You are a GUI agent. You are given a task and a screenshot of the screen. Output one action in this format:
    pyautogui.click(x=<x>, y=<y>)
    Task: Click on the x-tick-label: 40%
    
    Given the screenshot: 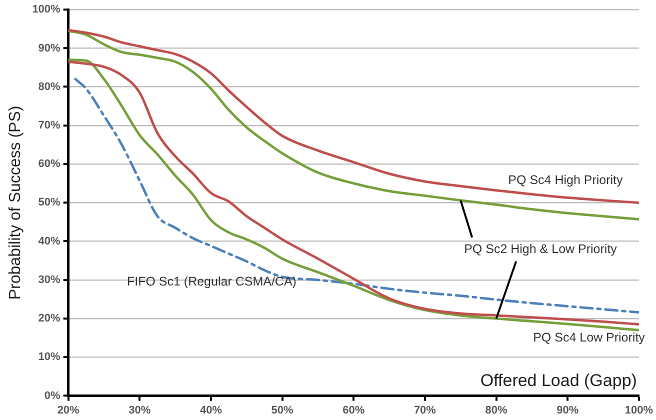 What is the action you would take?
    pyautogui.click(x=211, y=410)
    